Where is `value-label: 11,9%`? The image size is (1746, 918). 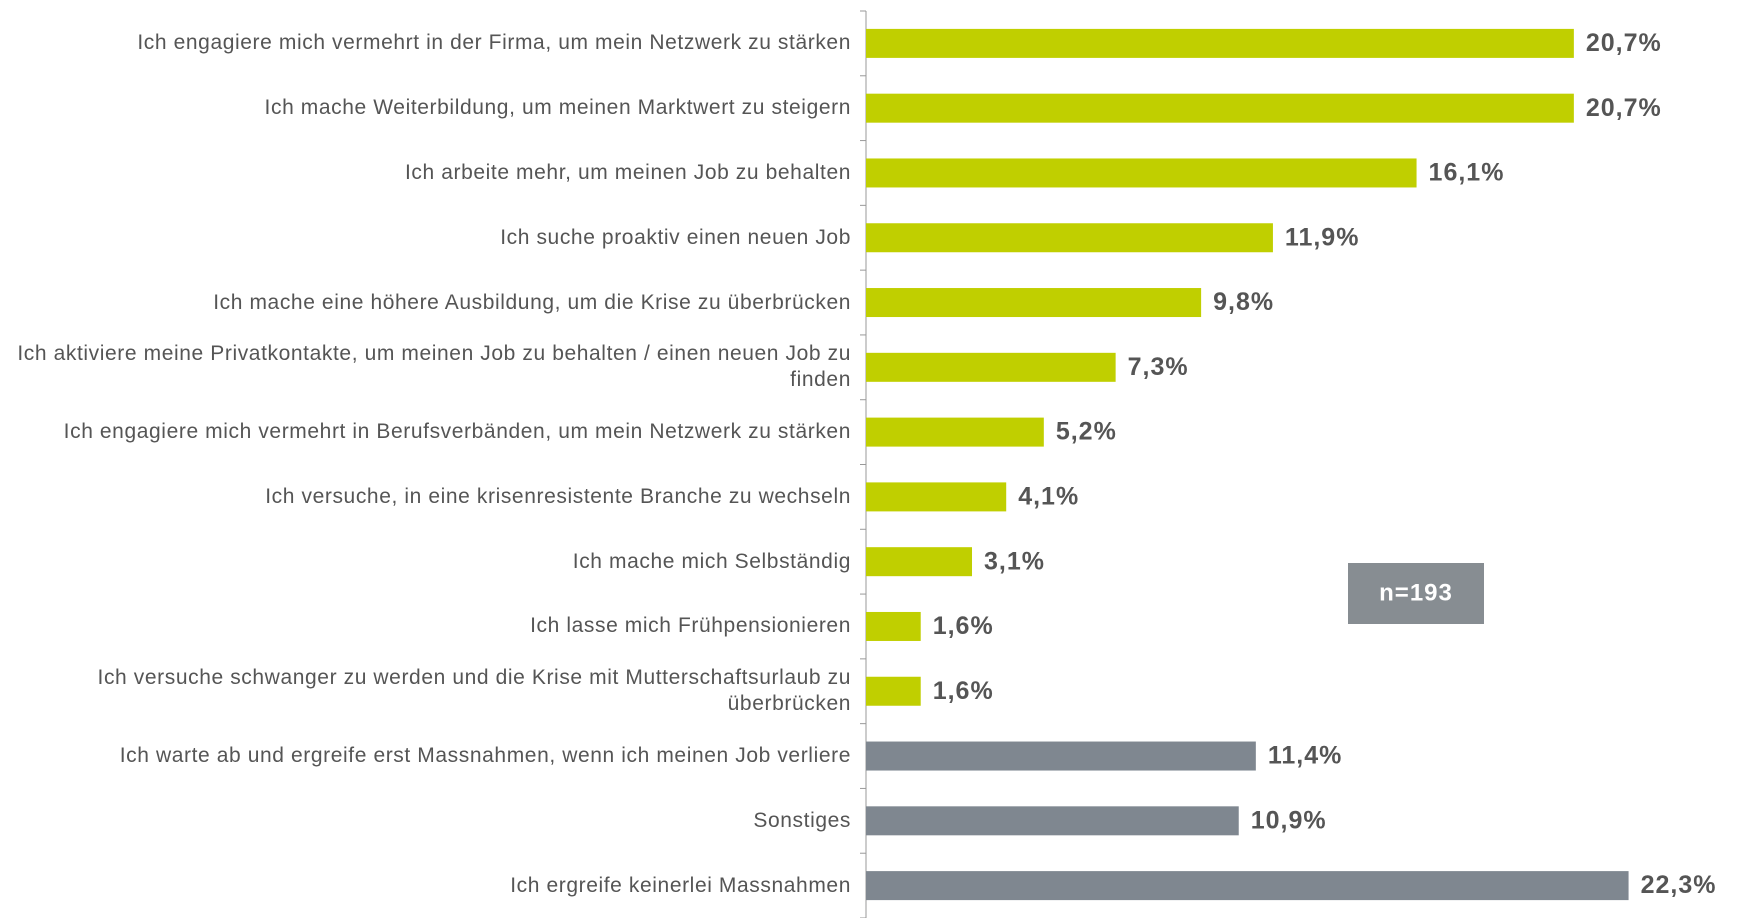 value-label: 11,9% is located at coordinates (1322, 237).